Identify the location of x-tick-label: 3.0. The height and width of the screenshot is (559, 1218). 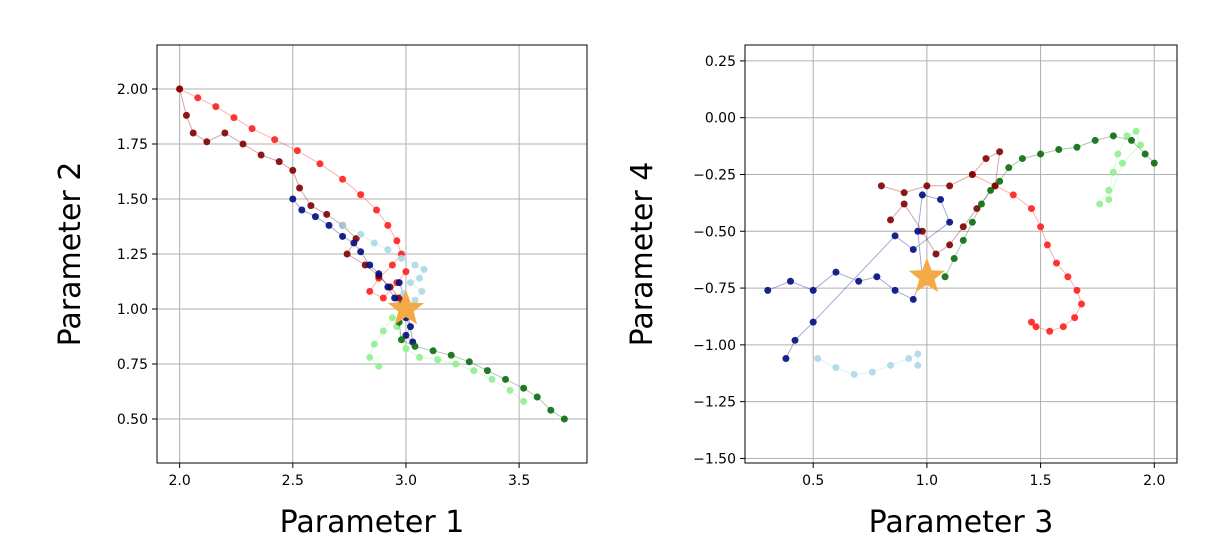
(406, 481).